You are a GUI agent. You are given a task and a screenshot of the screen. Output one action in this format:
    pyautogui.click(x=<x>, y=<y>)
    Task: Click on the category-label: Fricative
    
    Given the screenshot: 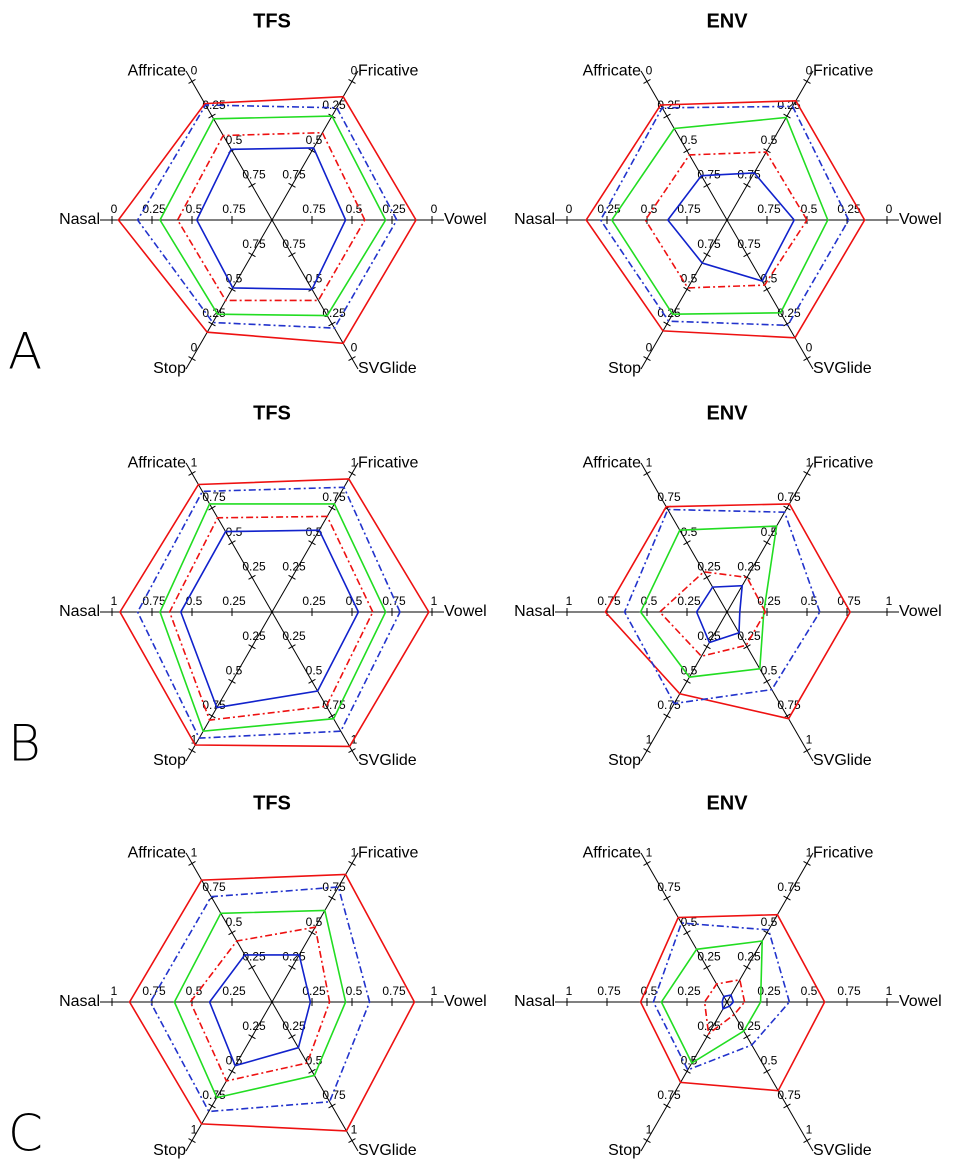 What is the action you would take?
    pyautogui.click(x=843, y=462)
    